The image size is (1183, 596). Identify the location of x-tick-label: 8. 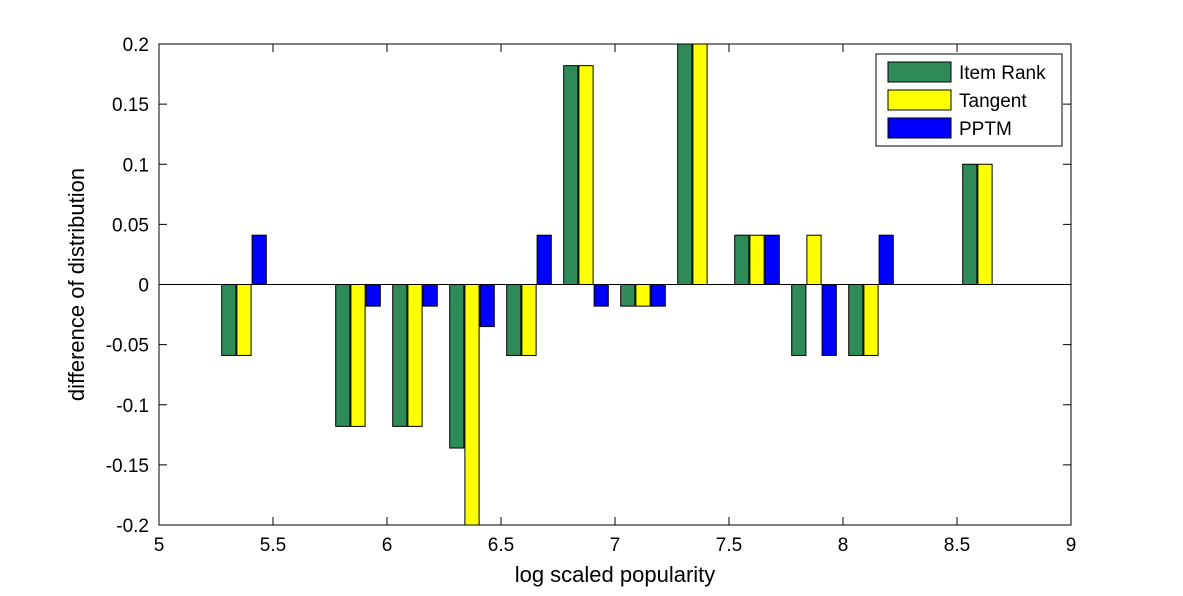
(843, 545).